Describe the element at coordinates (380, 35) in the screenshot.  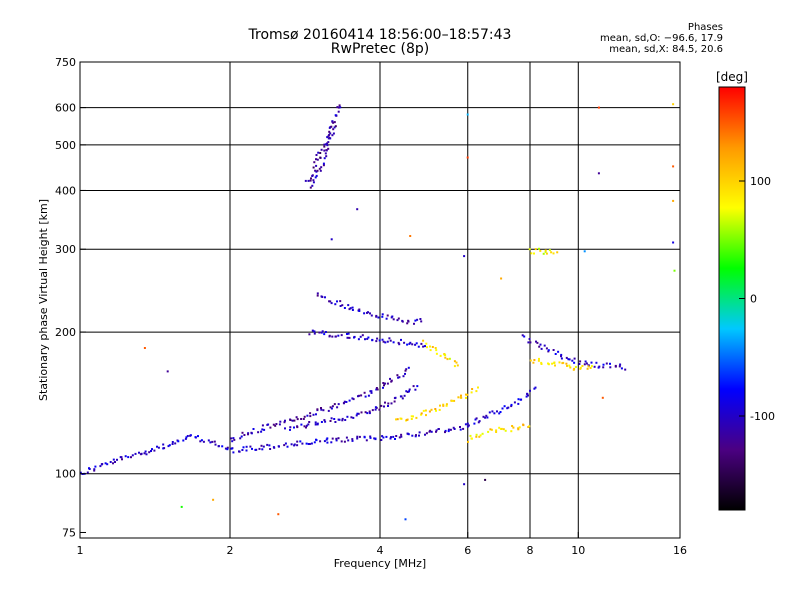
I see `chart-title: Tromsø 20160414 18:56:00–18:57:43` at that location.